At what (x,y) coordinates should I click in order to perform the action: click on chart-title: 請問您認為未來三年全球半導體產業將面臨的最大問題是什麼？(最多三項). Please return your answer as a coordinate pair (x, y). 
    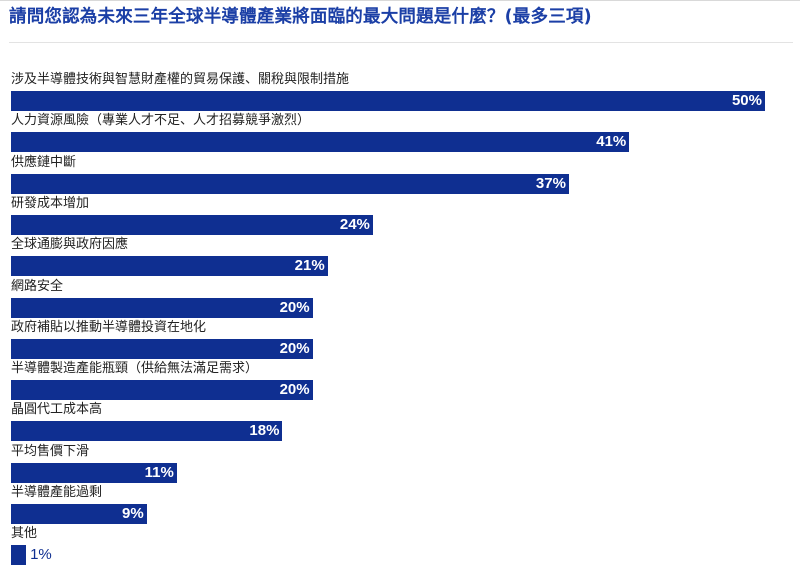
    Looking at the image, I should click on (300, 17).